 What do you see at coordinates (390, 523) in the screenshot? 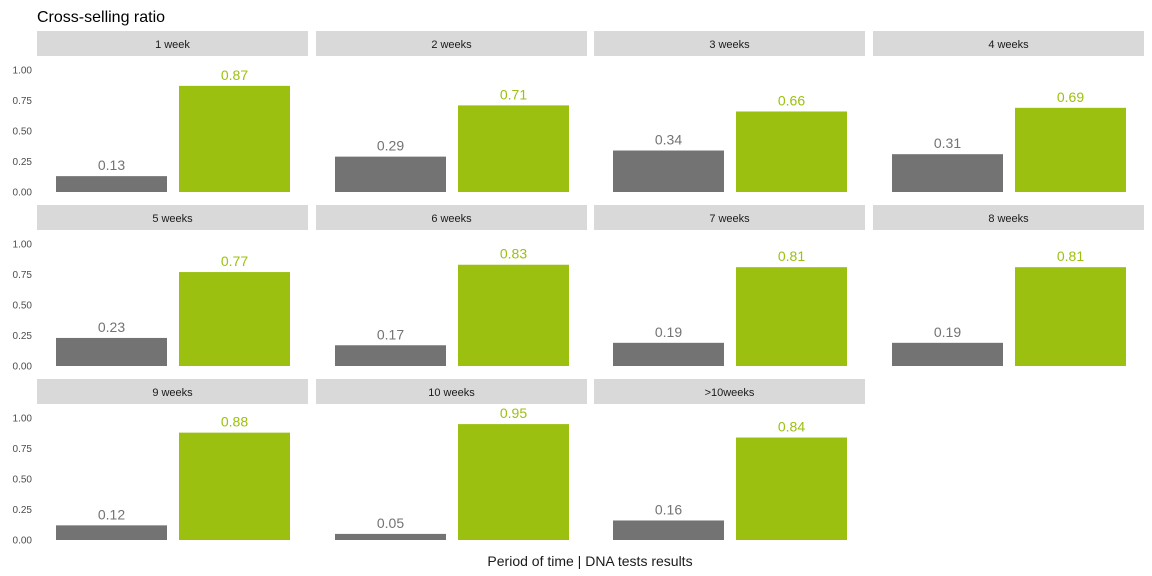
I see `data-label: 0.05` at bounding box center [390, 523].